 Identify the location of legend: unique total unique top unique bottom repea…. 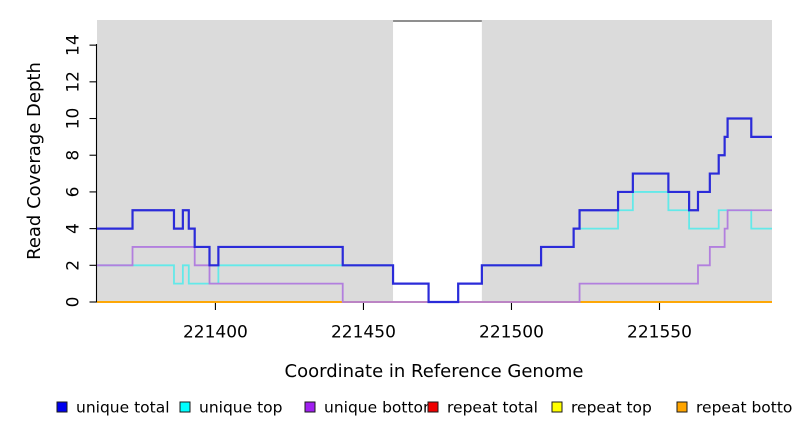
(424, 408).